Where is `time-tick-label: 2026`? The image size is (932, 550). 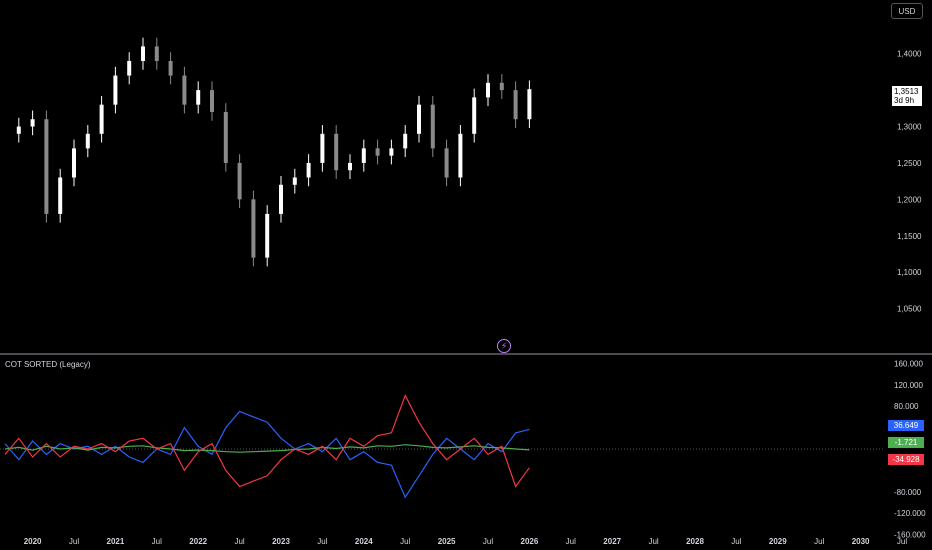 time-tick-label: 2026 is located at coordinates (530, 541).